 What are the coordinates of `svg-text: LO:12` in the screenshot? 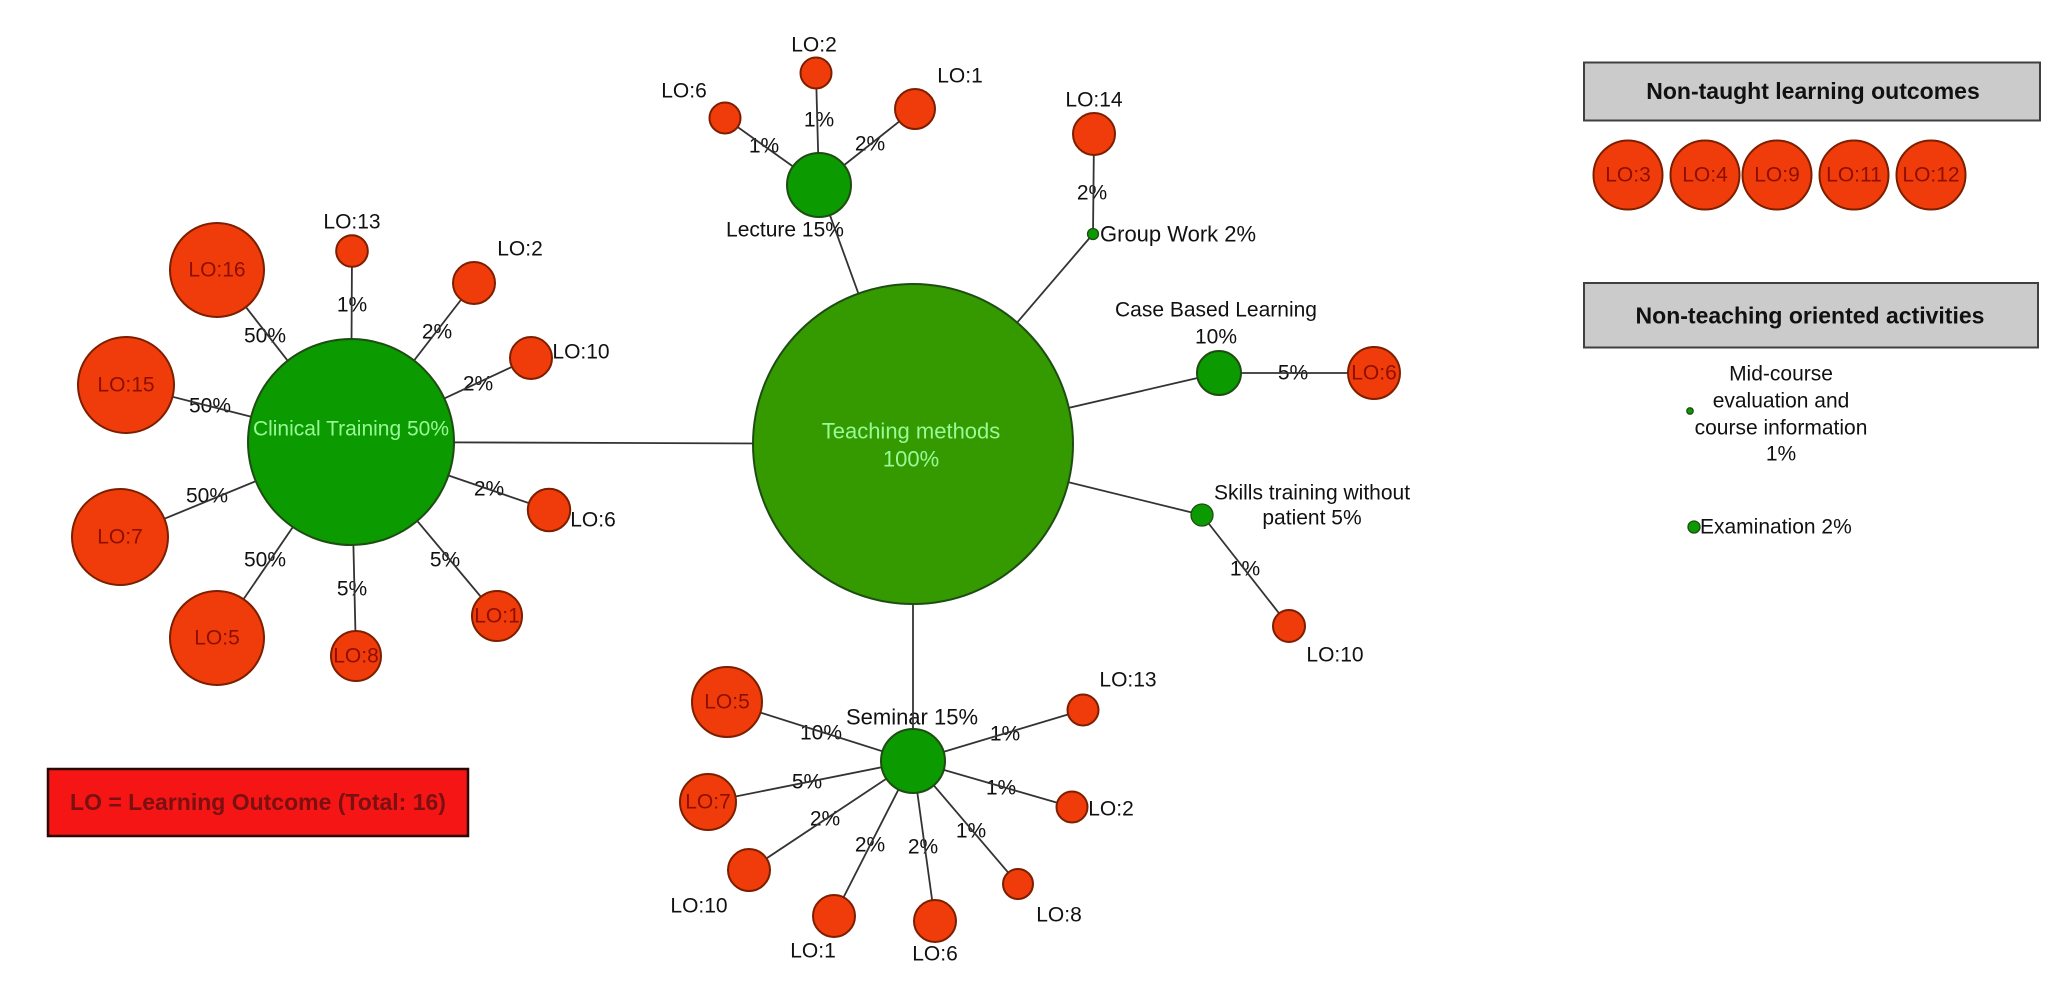 It's located at (1930, 175).